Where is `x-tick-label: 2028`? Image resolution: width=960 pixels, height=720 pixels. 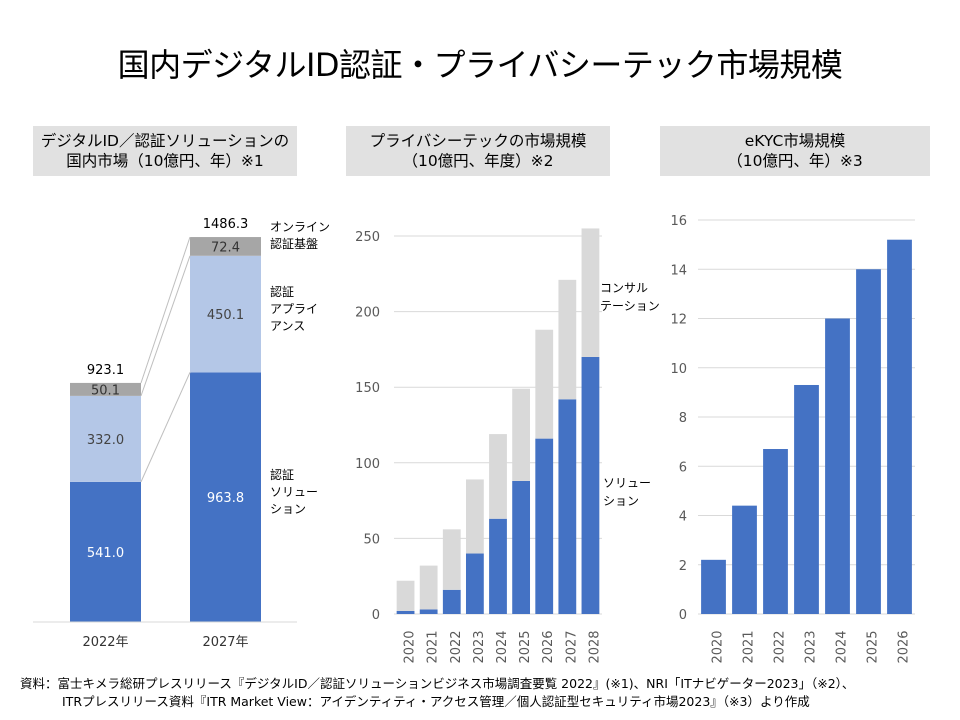
x-tick-label: 2028 is located at coordinates (594, 646).